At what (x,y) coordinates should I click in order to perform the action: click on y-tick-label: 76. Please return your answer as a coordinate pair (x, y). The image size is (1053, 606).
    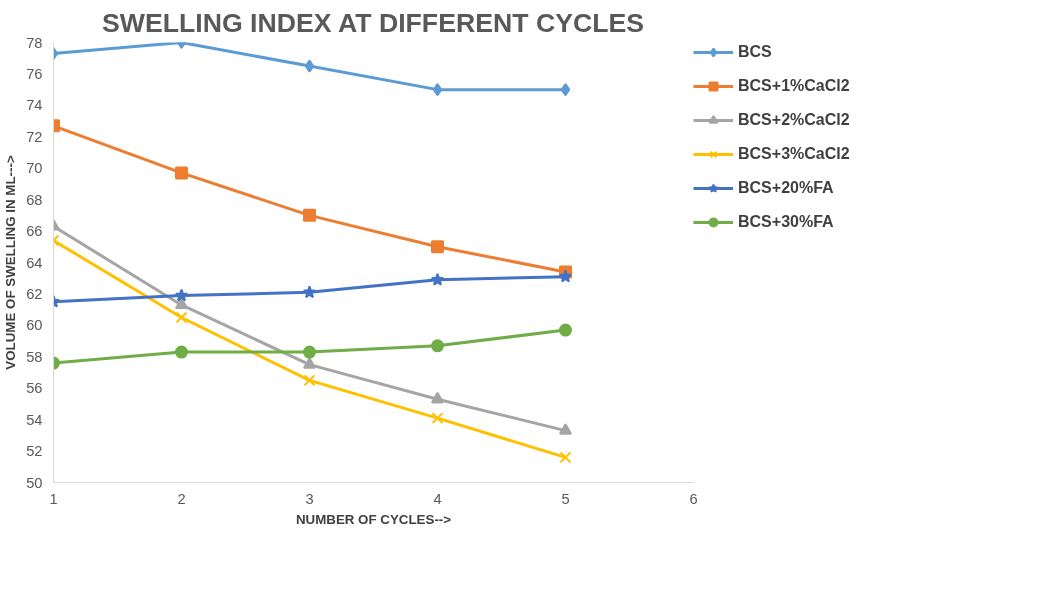
    Looking at the image, I should click on (34, 73).